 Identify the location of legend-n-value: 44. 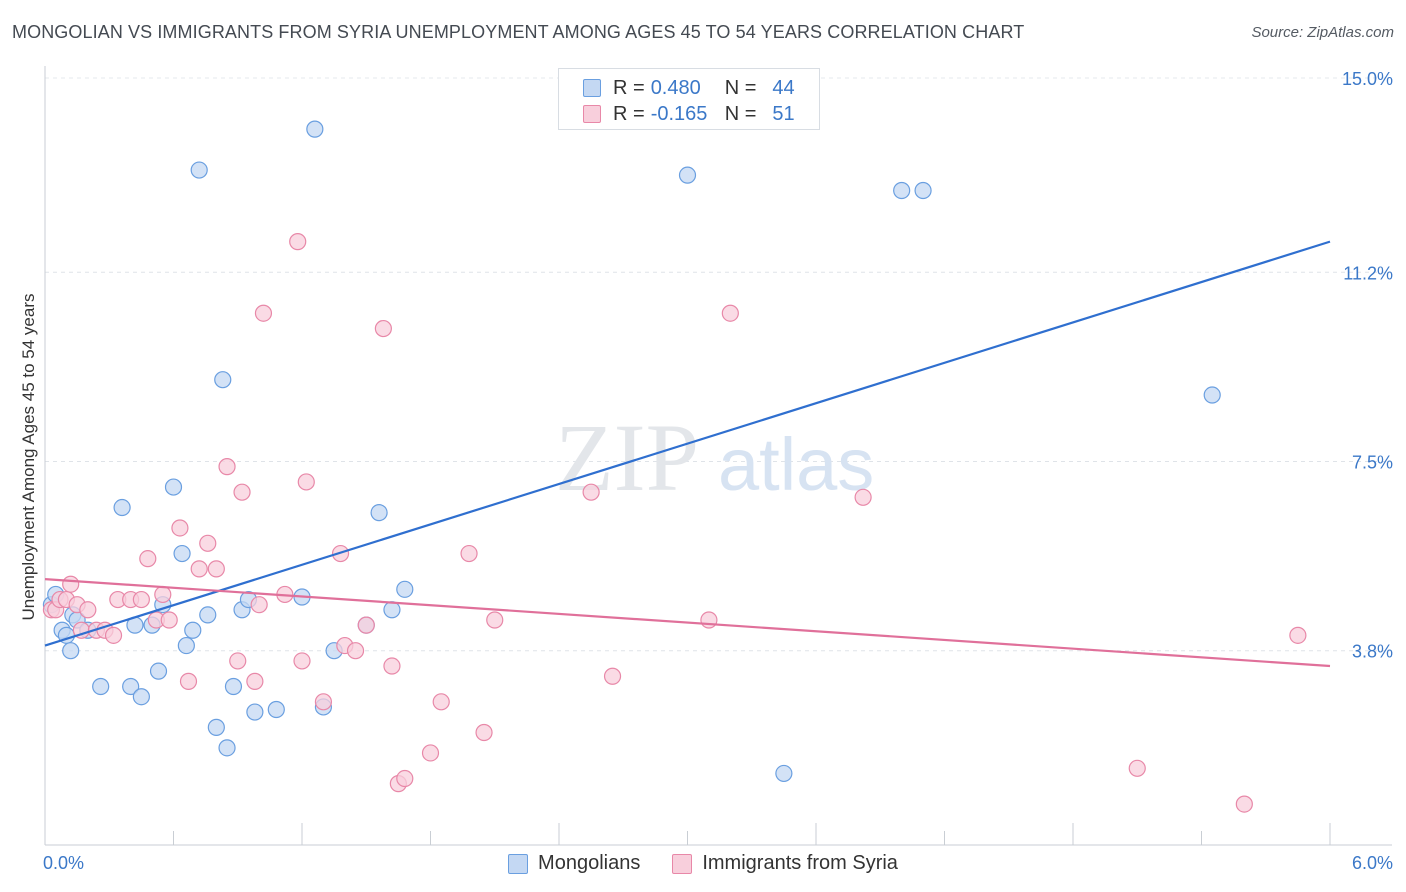
(783, 87).